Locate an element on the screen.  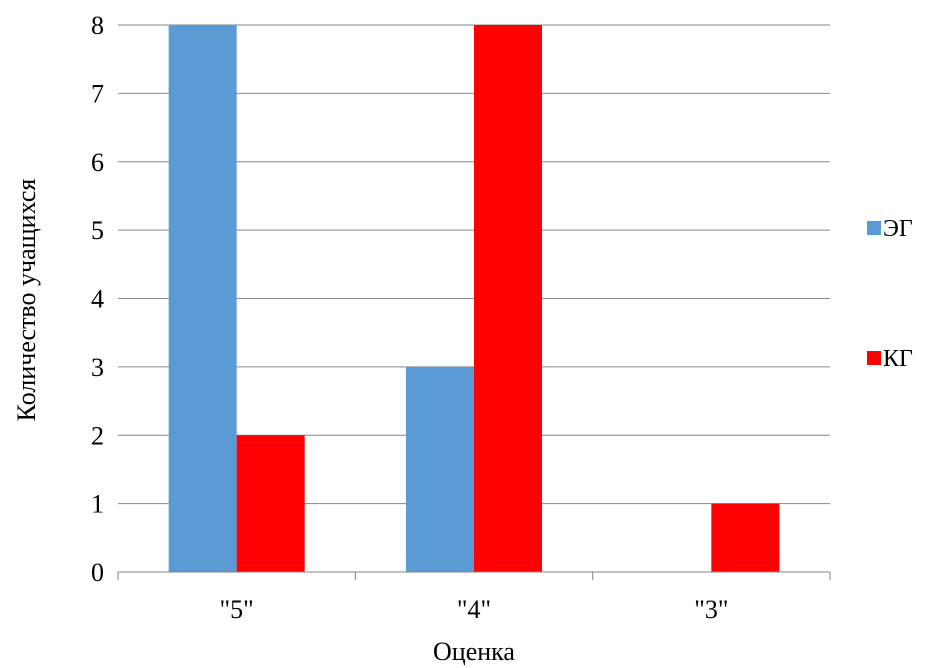
legend-label: ЭГ is located at coordinates (898, 229).